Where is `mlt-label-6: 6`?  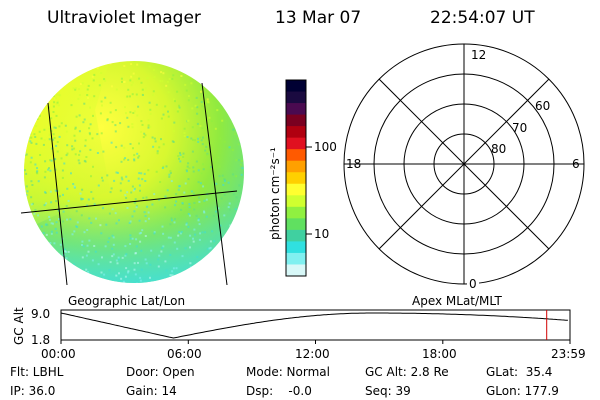 mlt-label-6: 6 is located at coordinates (576, 164).